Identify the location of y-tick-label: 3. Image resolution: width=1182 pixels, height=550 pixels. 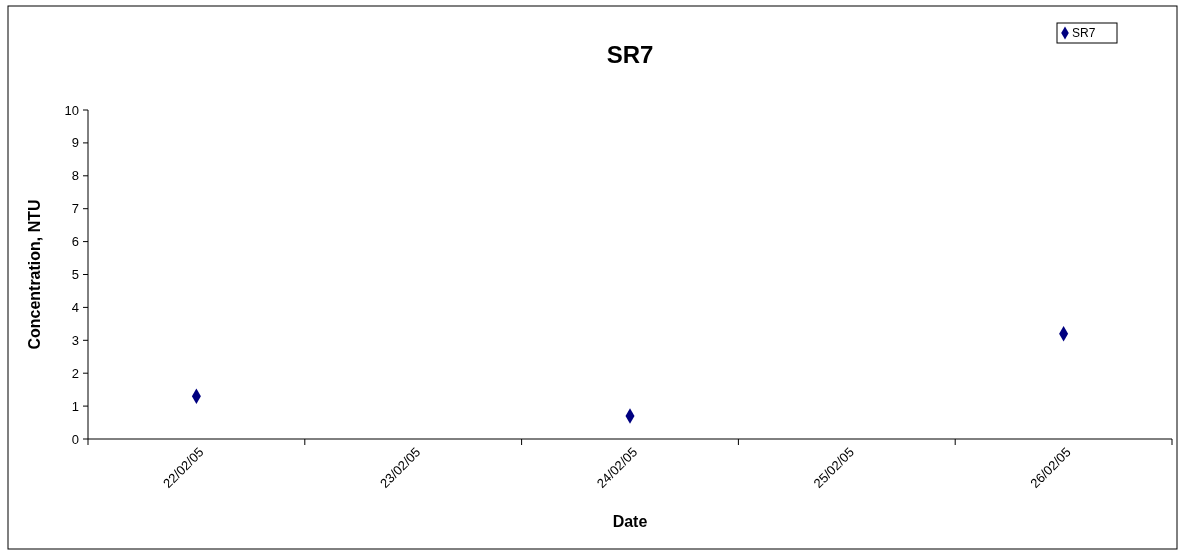
(75, 340).